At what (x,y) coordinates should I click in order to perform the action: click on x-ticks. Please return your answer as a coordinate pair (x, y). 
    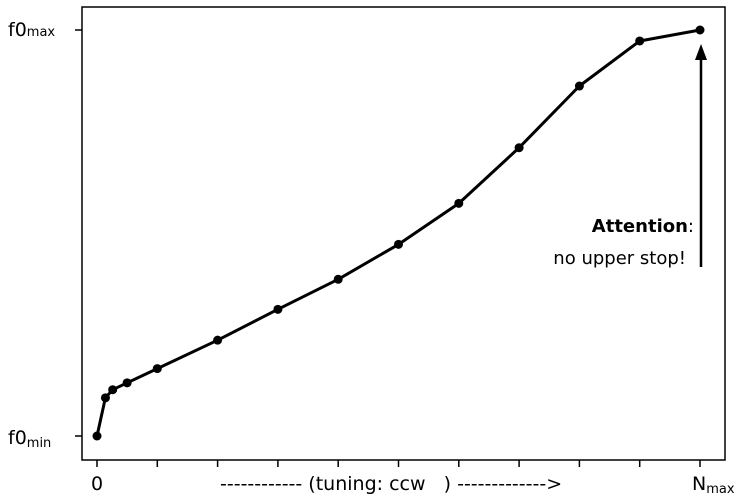
    Looking at the image, I should click on (398, 463).